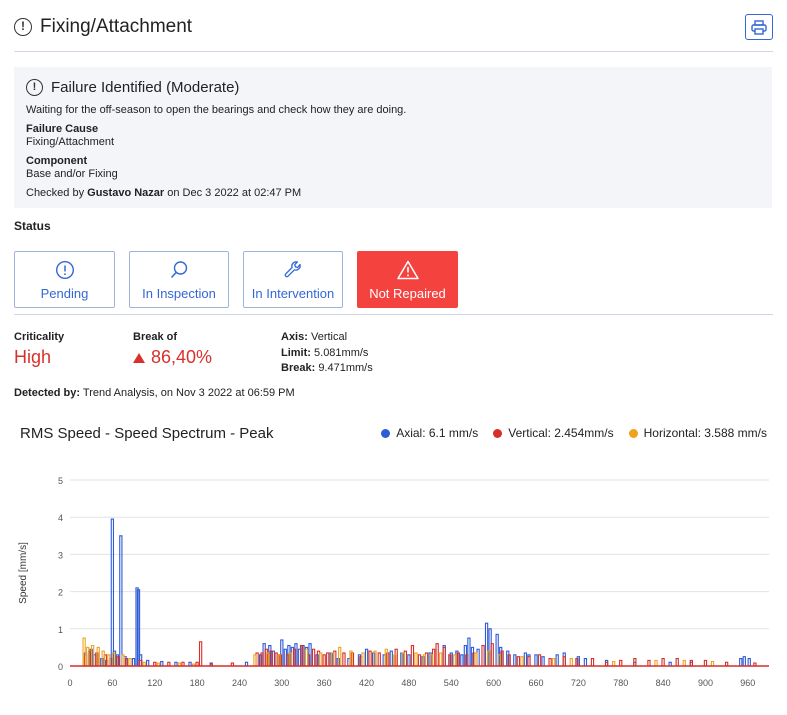  Describe the element at coordinates (324, 683) in the screenshot. I see `x-tick-label: 360` at that location.